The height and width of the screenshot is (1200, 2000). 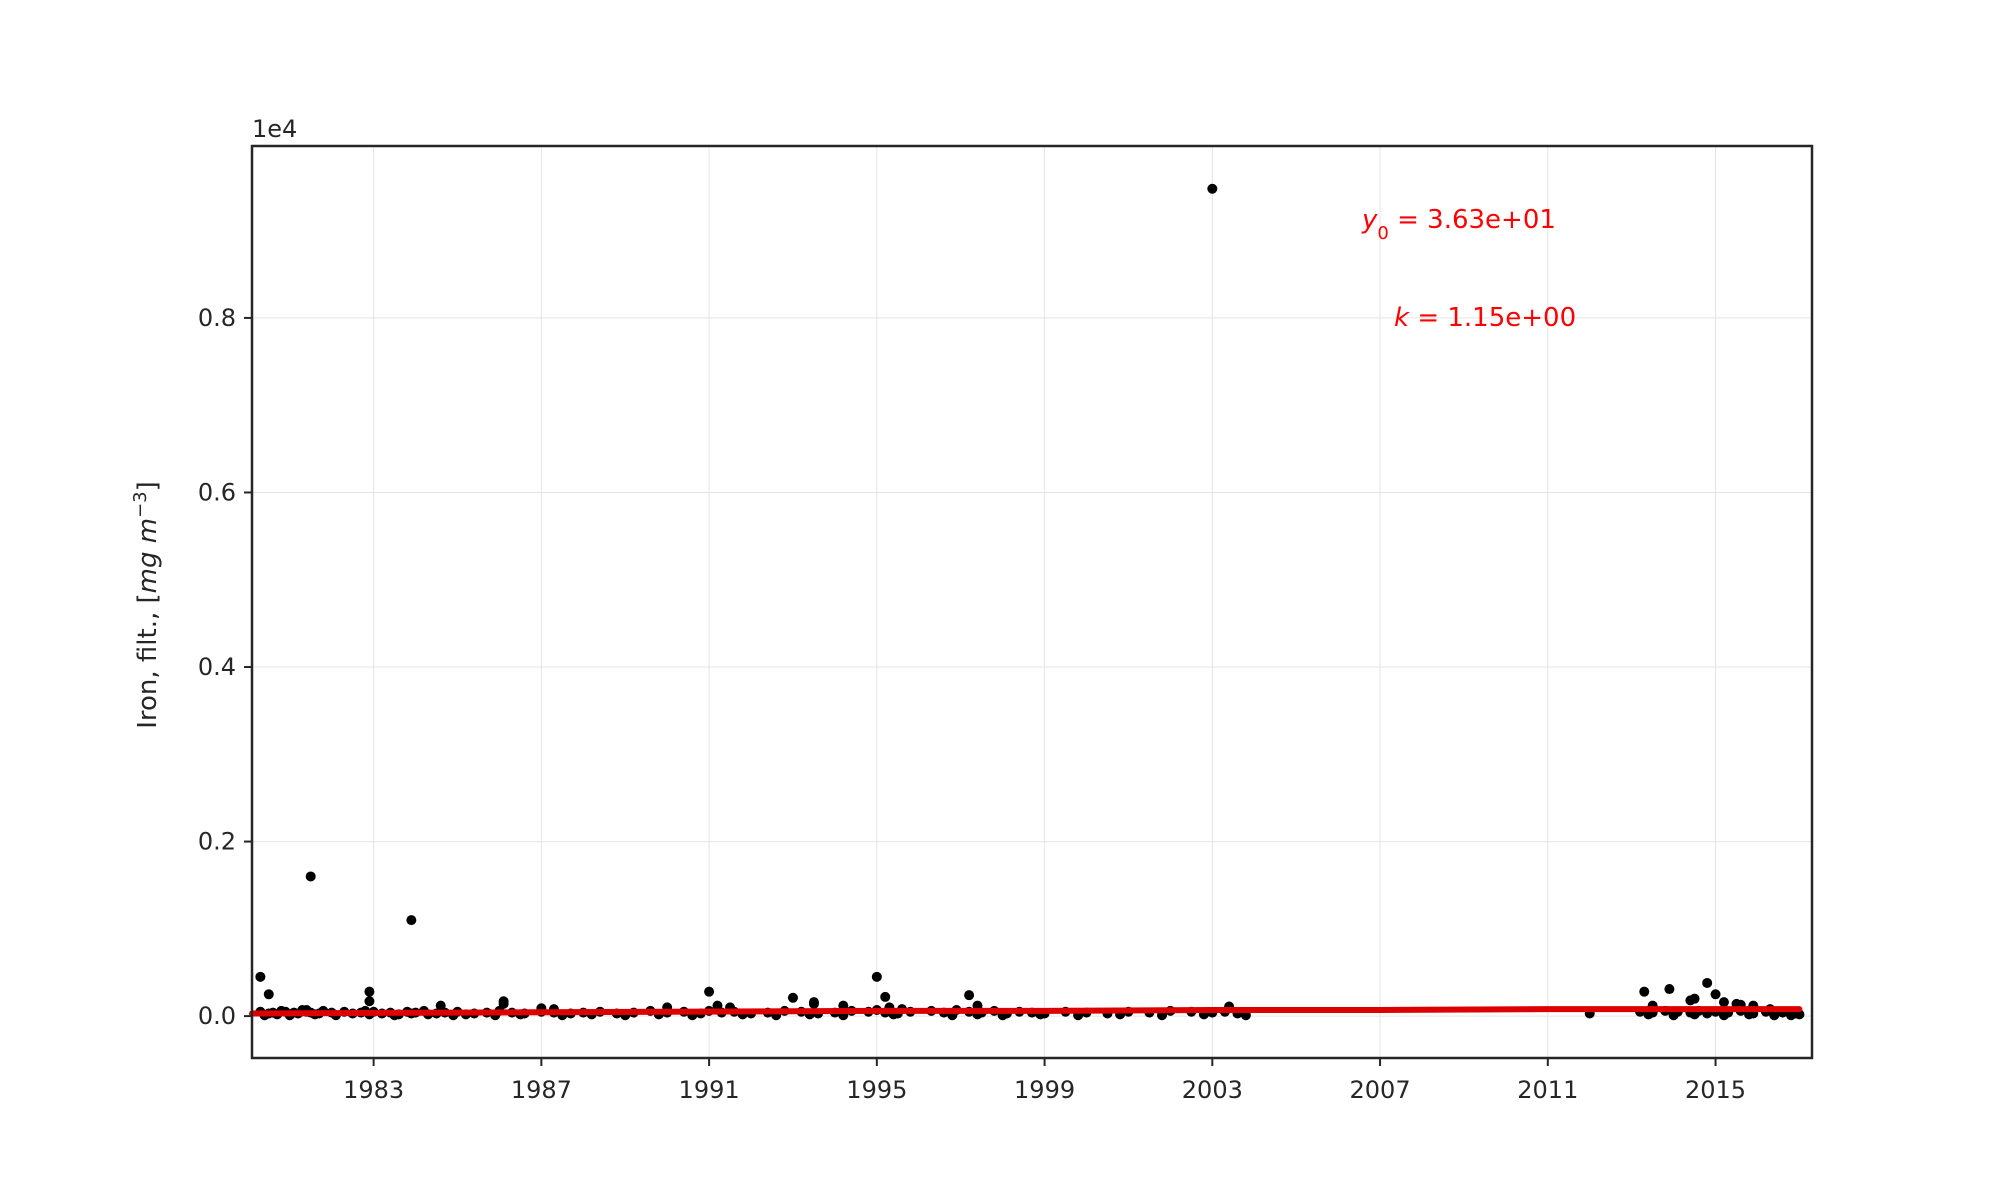 What do you see at coordinates (709, 1090) in the screenshot?
I see `x-tick-label: 1991` at bounding box center [709, 1090].